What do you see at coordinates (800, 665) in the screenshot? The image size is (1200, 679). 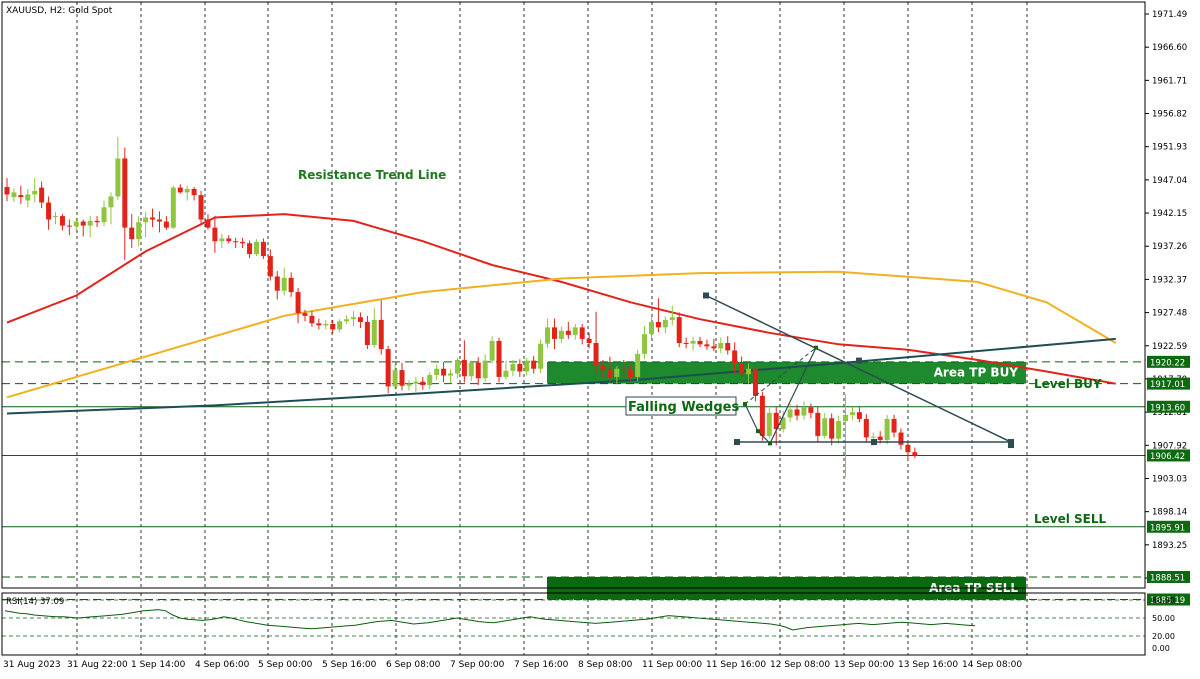 I see `x-tick-label: 12 Sep 08:00` at bounding box center [800, 665].